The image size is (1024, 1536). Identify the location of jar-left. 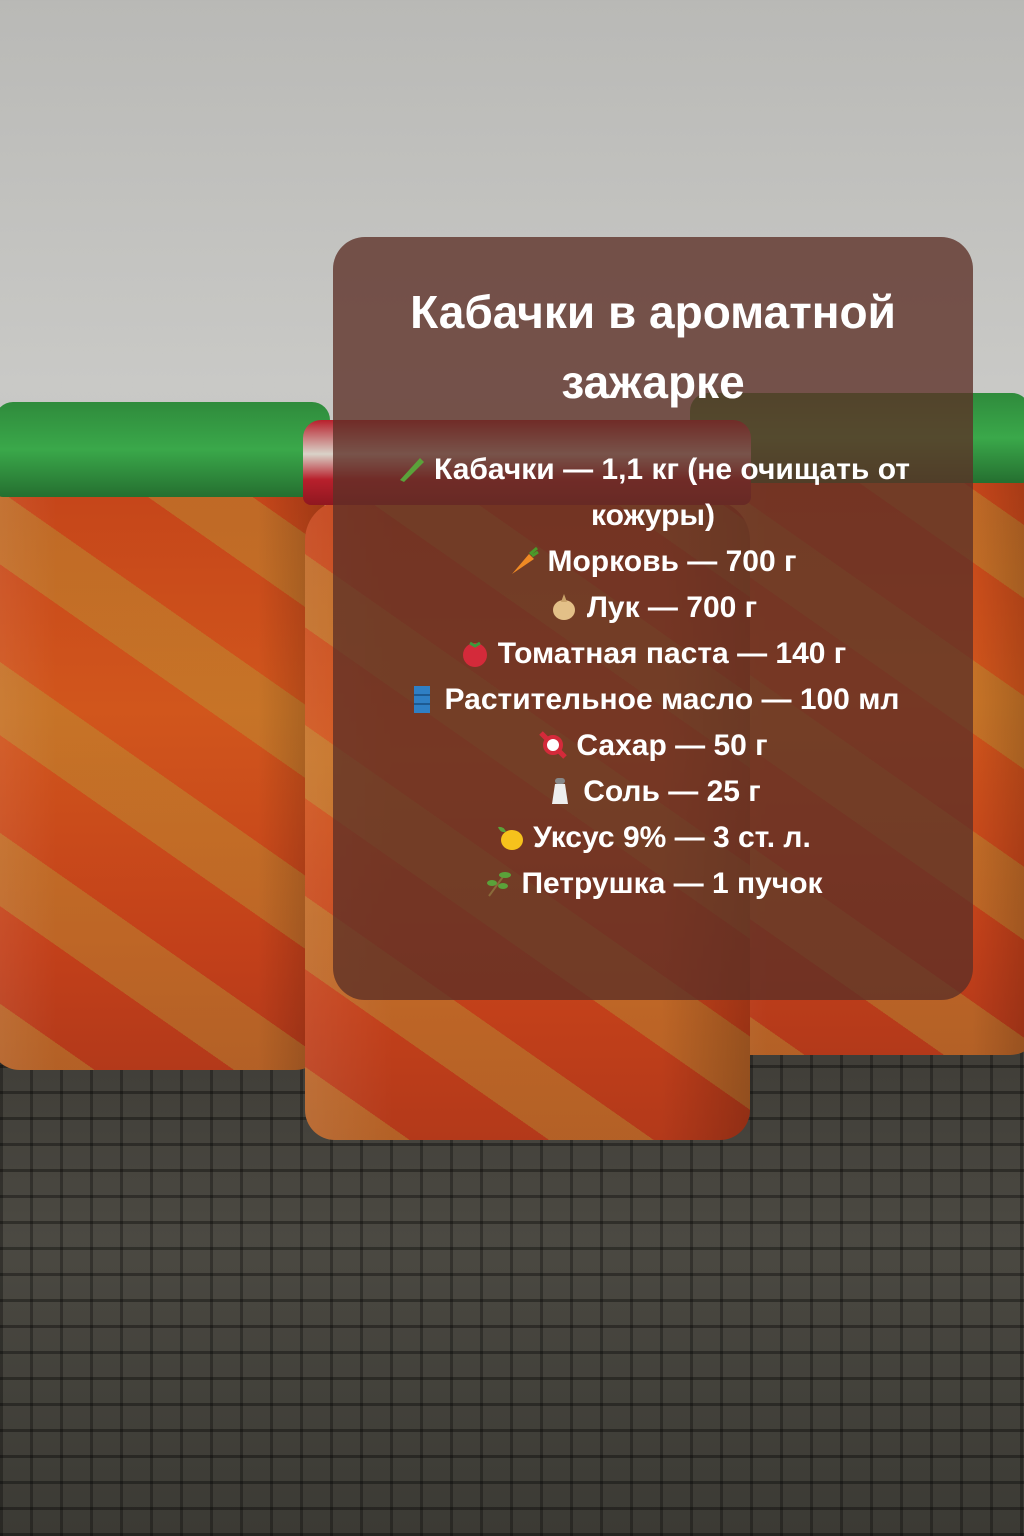
(162, 770).